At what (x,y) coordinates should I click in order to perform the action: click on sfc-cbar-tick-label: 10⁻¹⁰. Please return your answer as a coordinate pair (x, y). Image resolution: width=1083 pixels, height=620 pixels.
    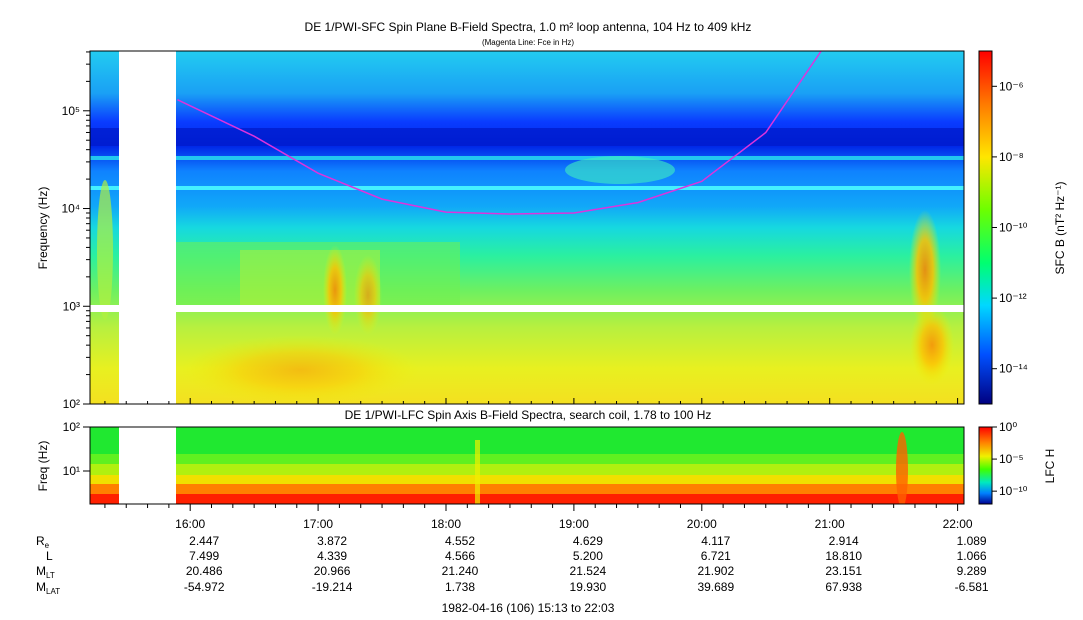
    Looking at the image, I should click on (1013, 228).